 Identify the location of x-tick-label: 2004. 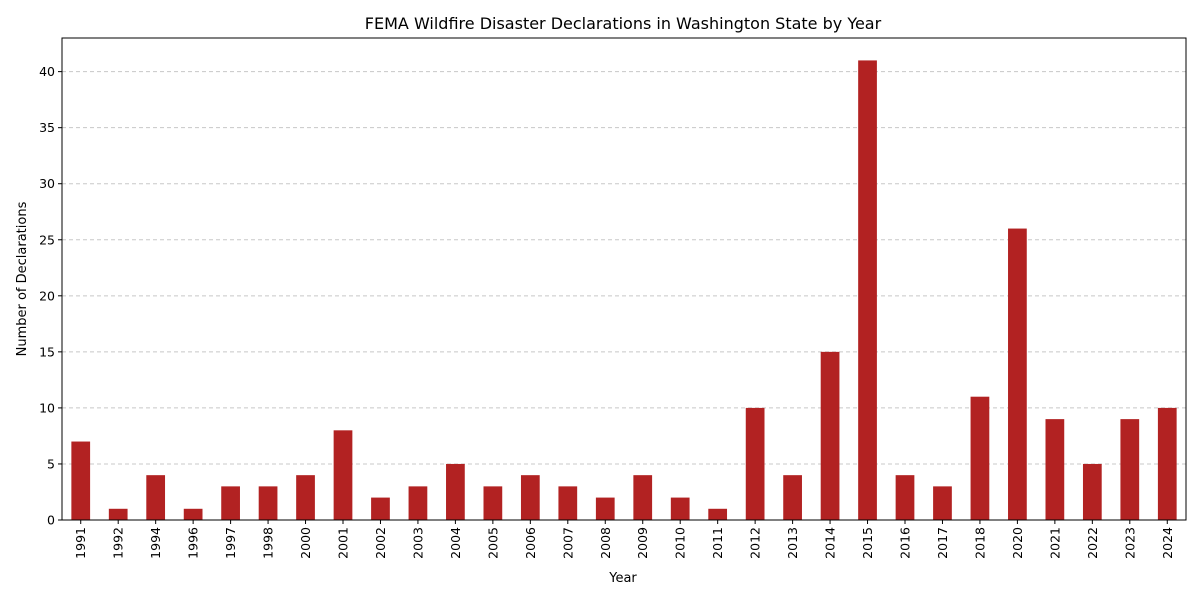
(455, 543).